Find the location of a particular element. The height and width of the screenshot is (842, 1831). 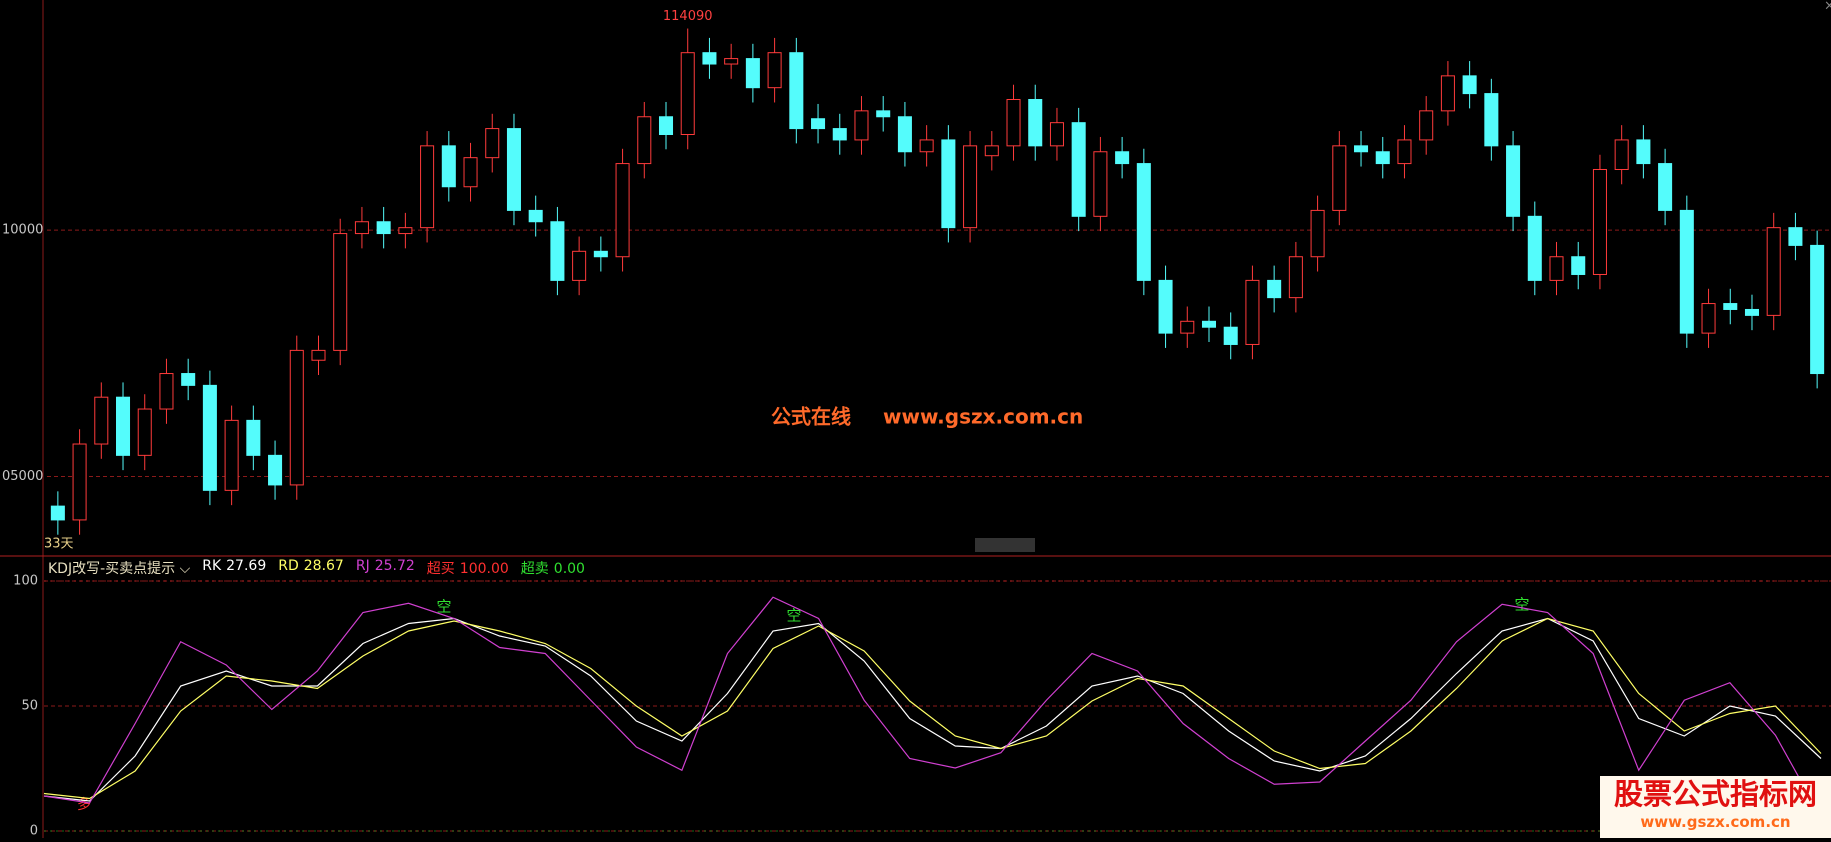

legend-name: 超买 is located at coordinates (440, 569).